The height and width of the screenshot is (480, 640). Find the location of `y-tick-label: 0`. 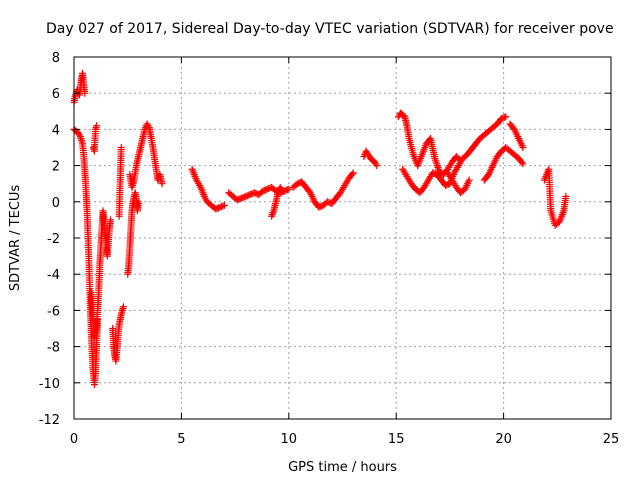

y-tick-label: 0 is located at coordinates (56, 203).